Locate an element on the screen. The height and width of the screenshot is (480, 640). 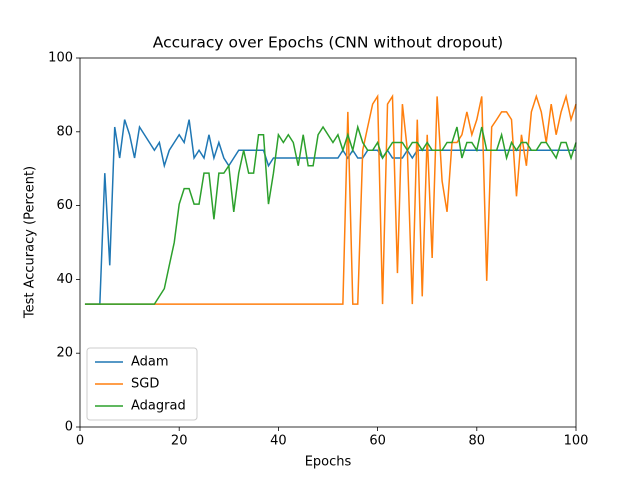
legend-box is located at coordinates (142, 384).